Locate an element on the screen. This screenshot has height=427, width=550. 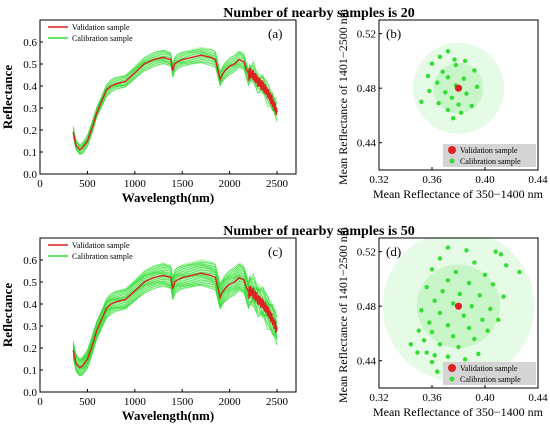
legend-d: Validation sample Calibration sample is located at coordinates (489, 373).